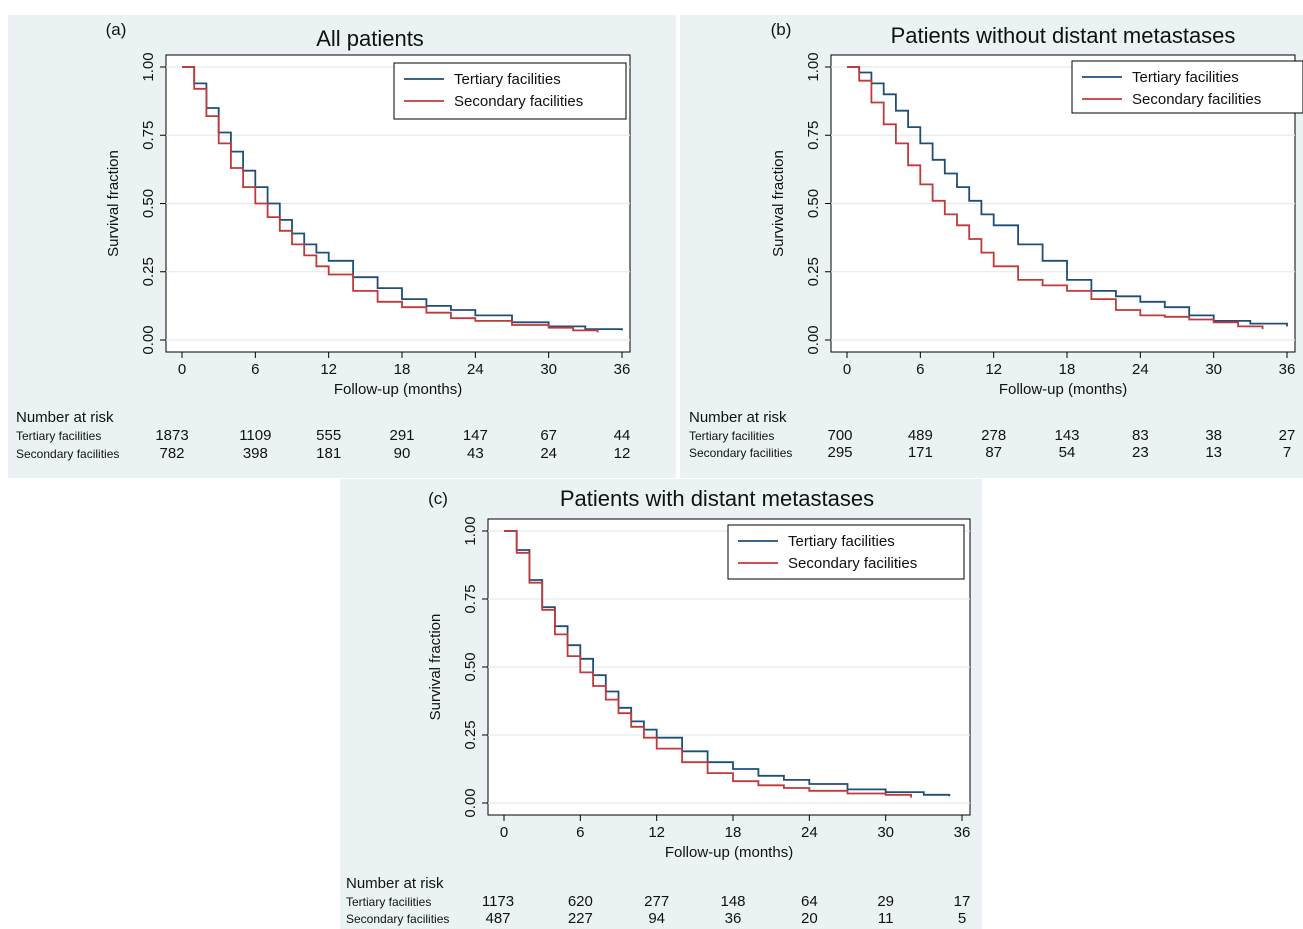 The height and width of the screenshot is (929, 1303). Describe the element at coordinates (402, 453) in the screenshot. I see `risk-count: 90` at that location.